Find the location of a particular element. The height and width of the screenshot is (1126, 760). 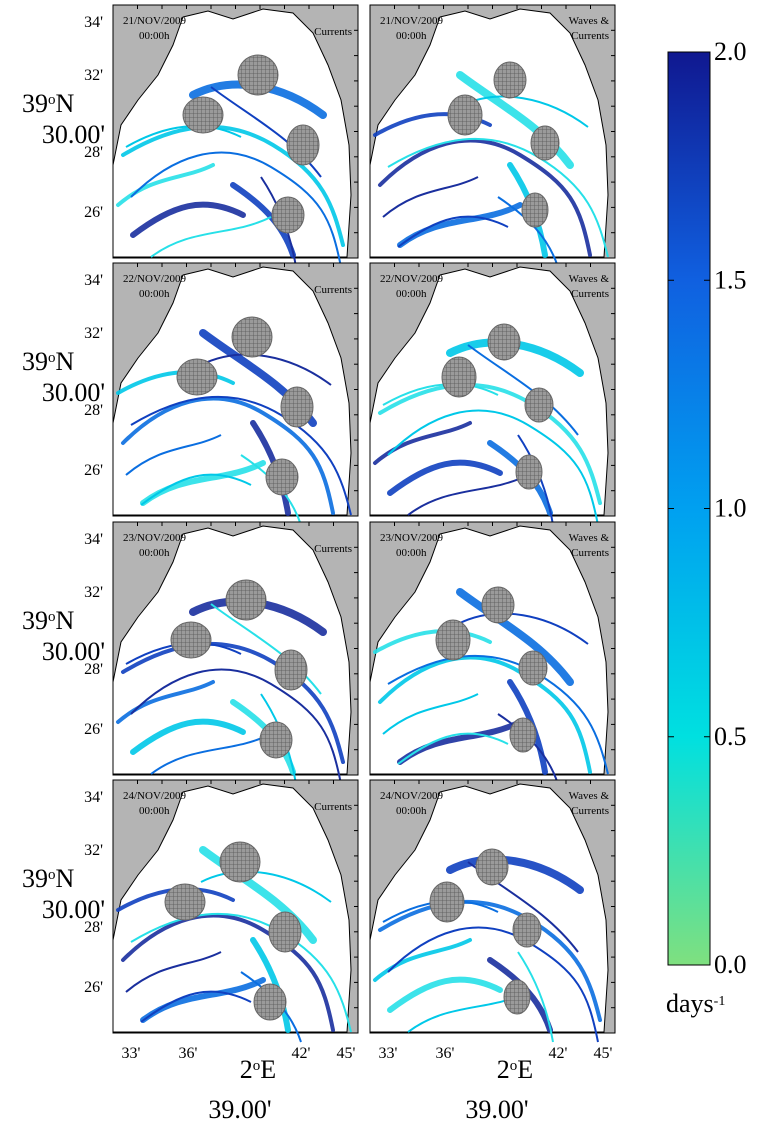

map-panel: 24/NOV/2009 00:00h Currents is located at coordinates (235, 911).